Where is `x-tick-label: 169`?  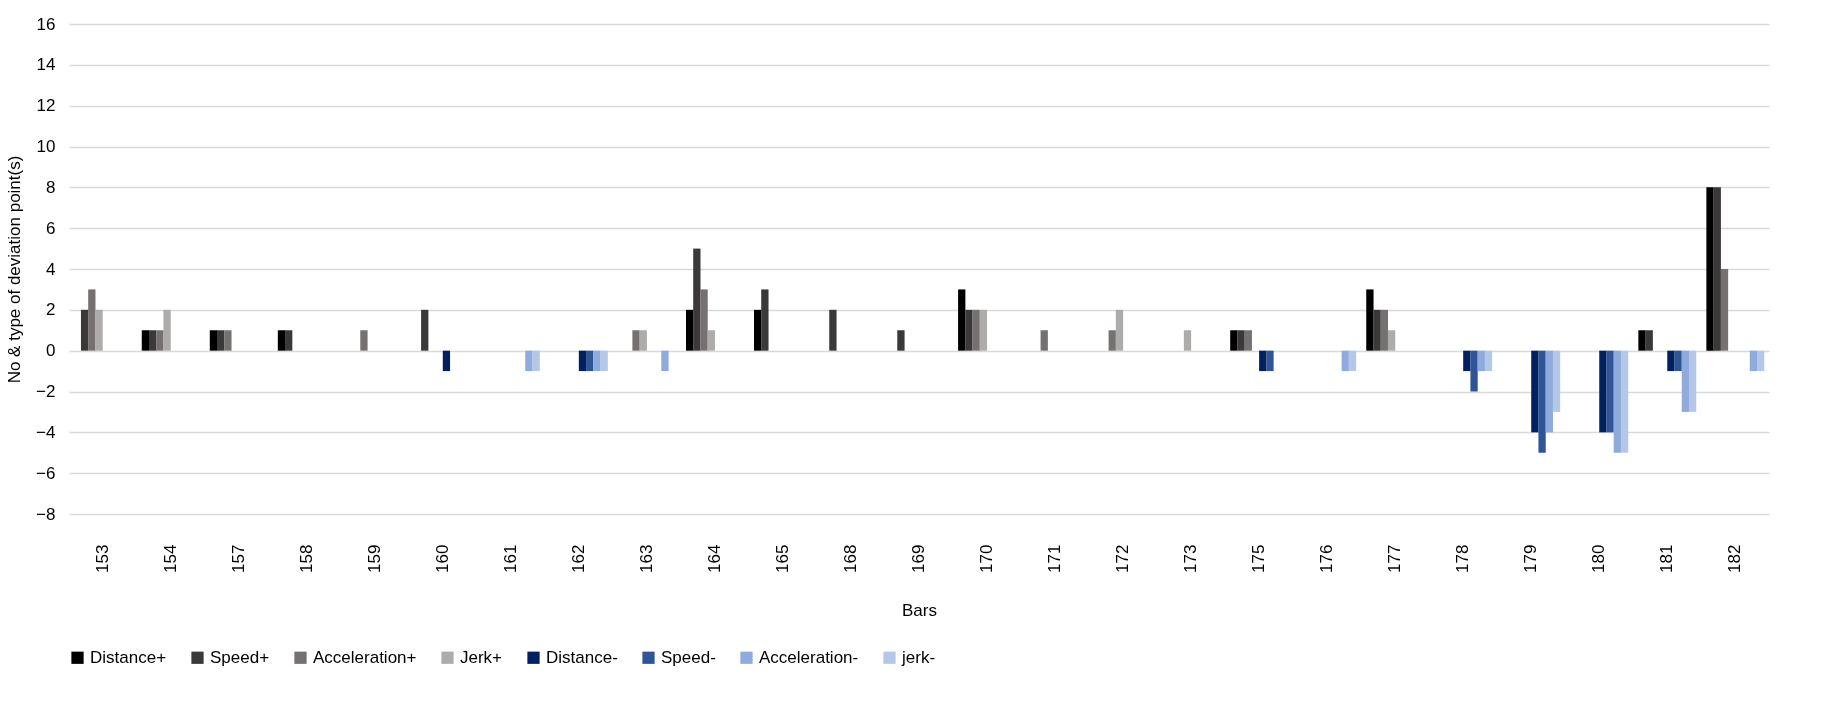
x-tick-label: 169 is located at coordinates (918, 558).